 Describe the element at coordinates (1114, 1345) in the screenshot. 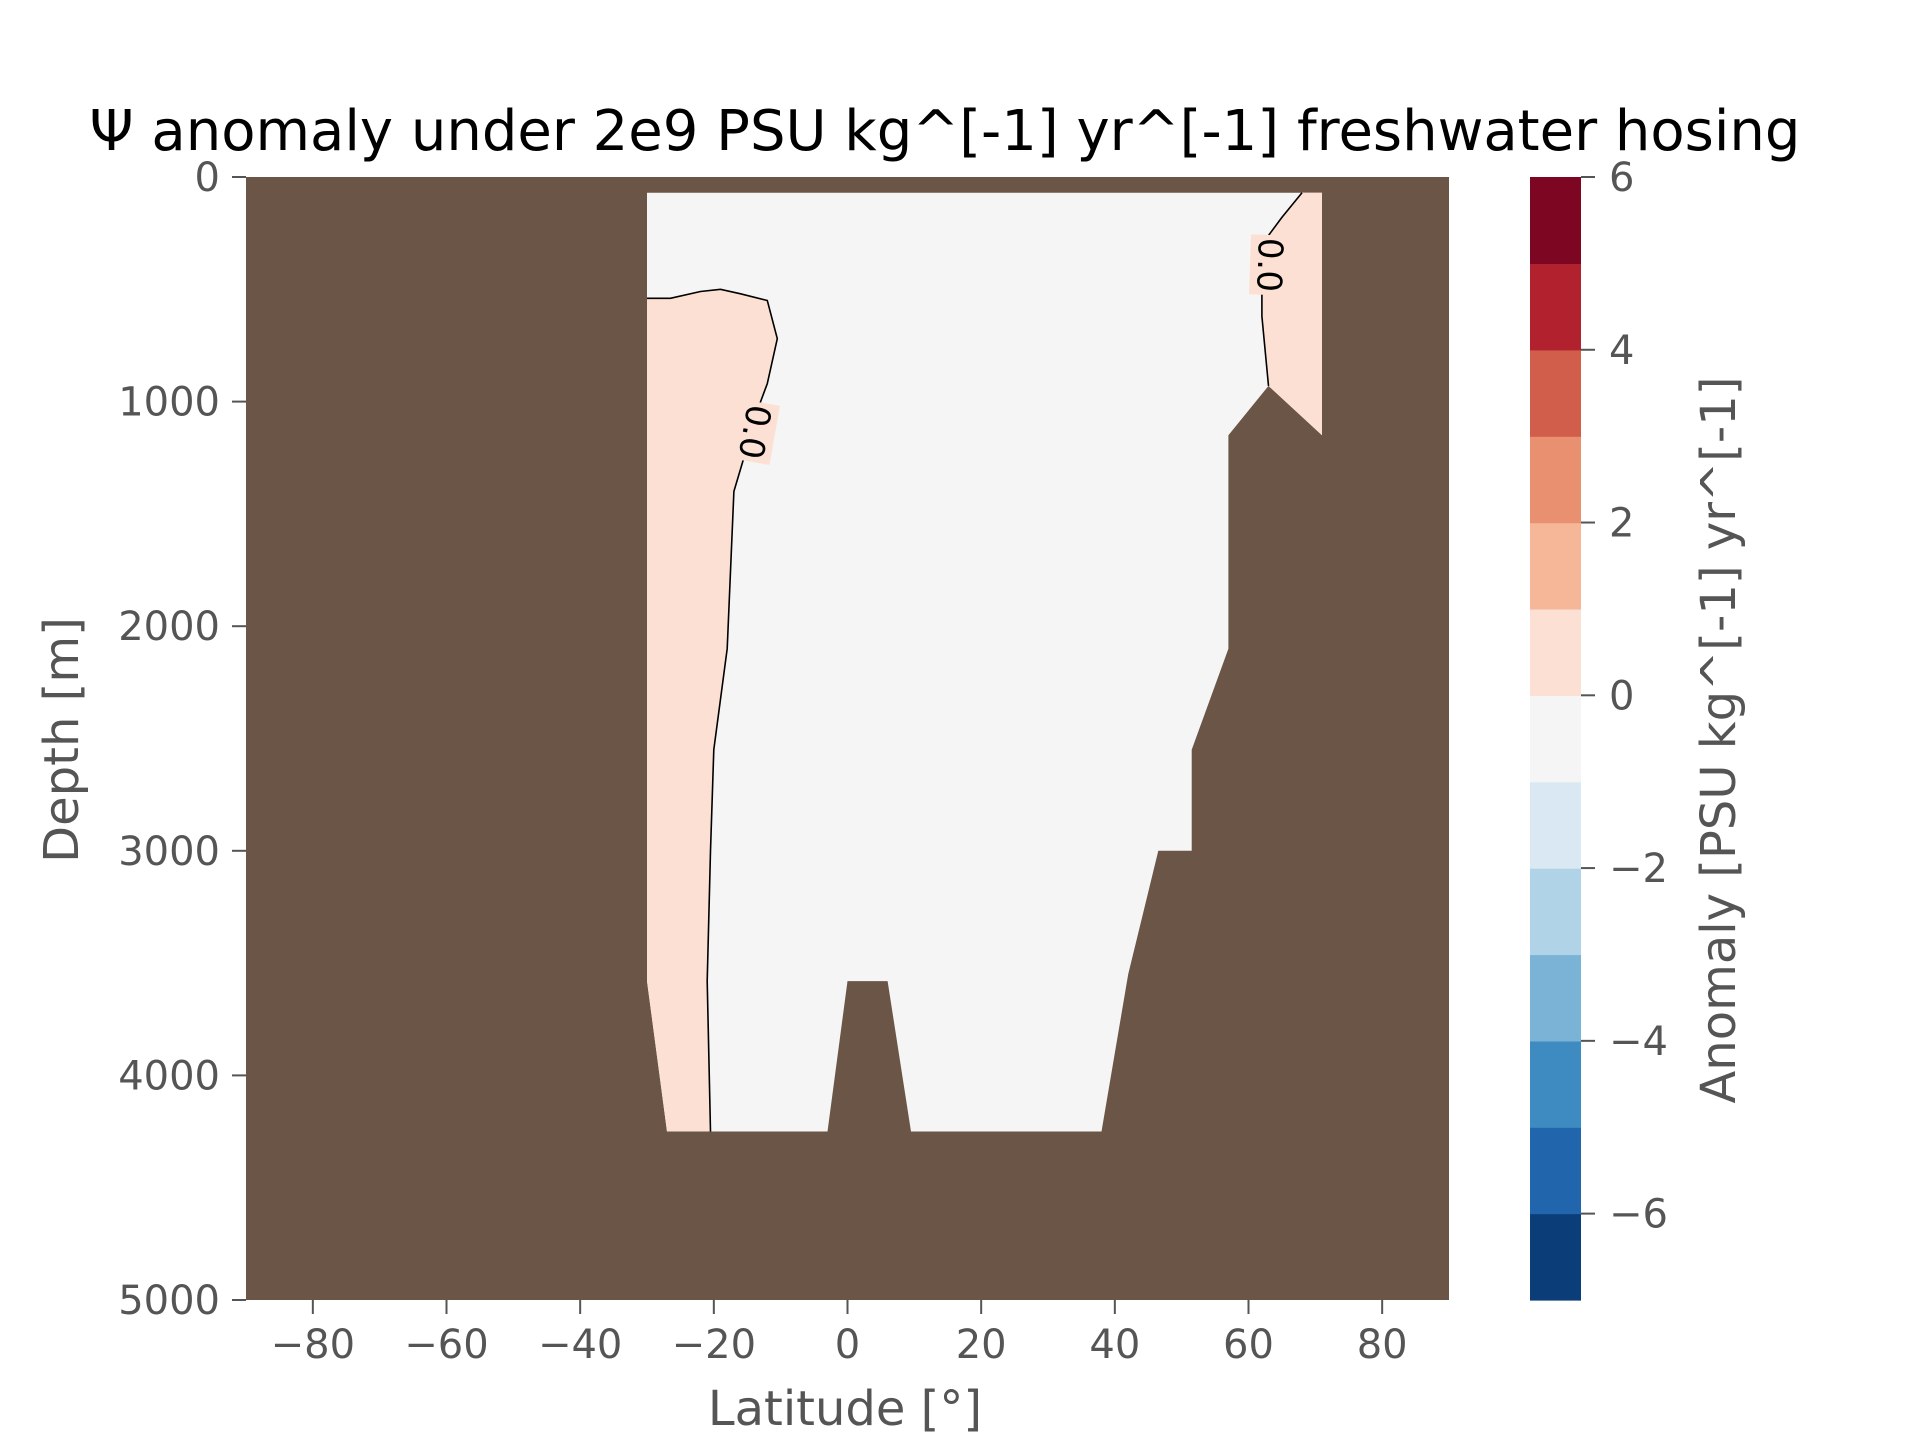

I see `x-tick-label: 40` at that location.